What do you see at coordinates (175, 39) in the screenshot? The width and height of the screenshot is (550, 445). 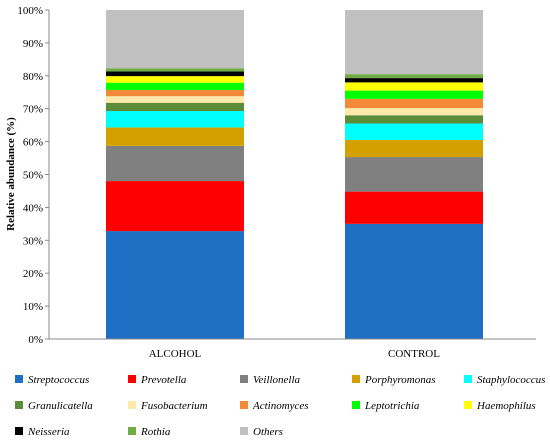 I see `bar-segment-others-alcohol` at bounding box center [175, 39].